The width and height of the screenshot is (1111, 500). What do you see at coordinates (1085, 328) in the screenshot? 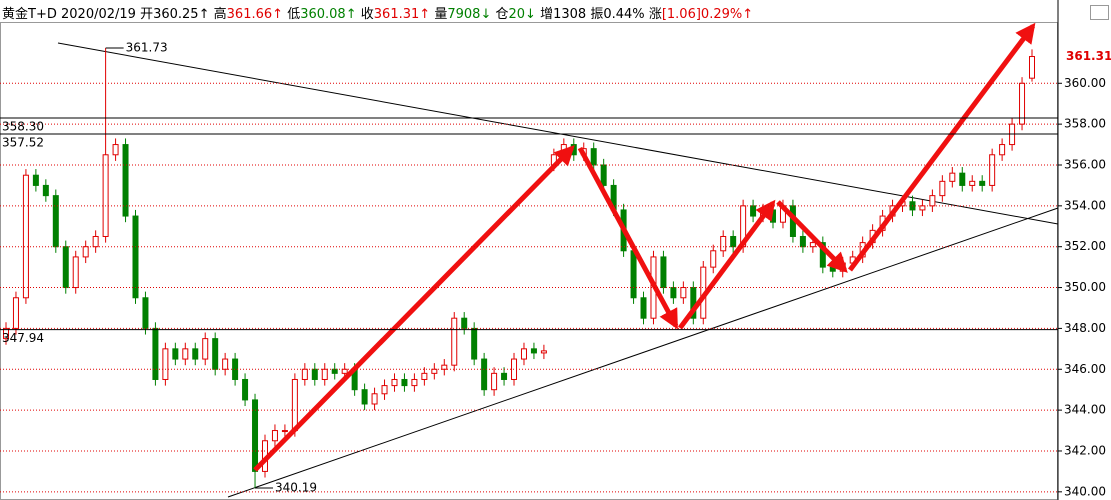
I see `y-tick-label: 348.00` at bounding box center [1085, 328].